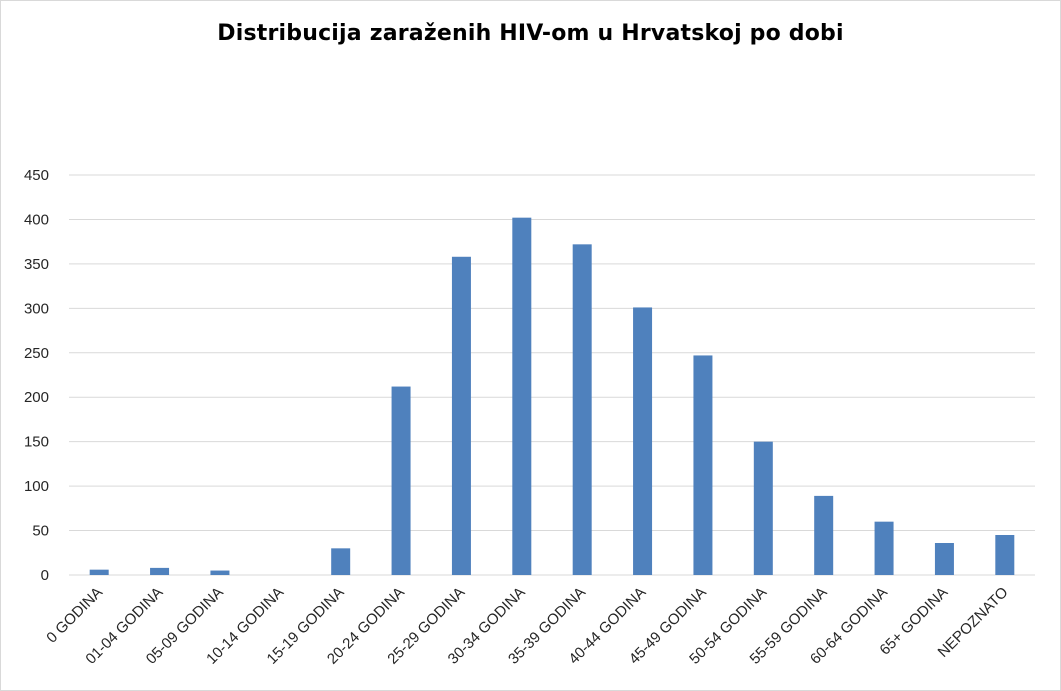 The width and height of the screenshot is (1061, 691). What do you see at coordinates (36, 175) in the screenshot?
I see `y-tick-label: 450` at bounding box center [36, 175].